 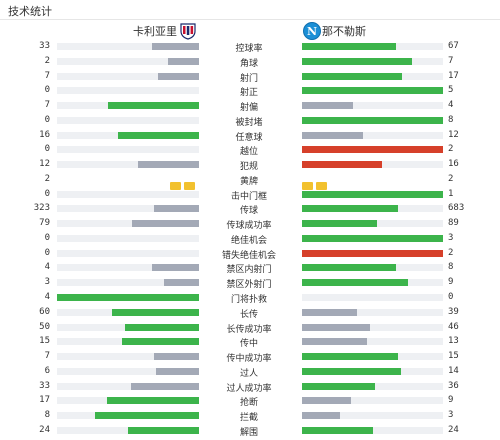 What do you see at coordinates (249, 388) in the screenshot?
I see `stat-label: 过人成功率` at bounding box center [249, 388].